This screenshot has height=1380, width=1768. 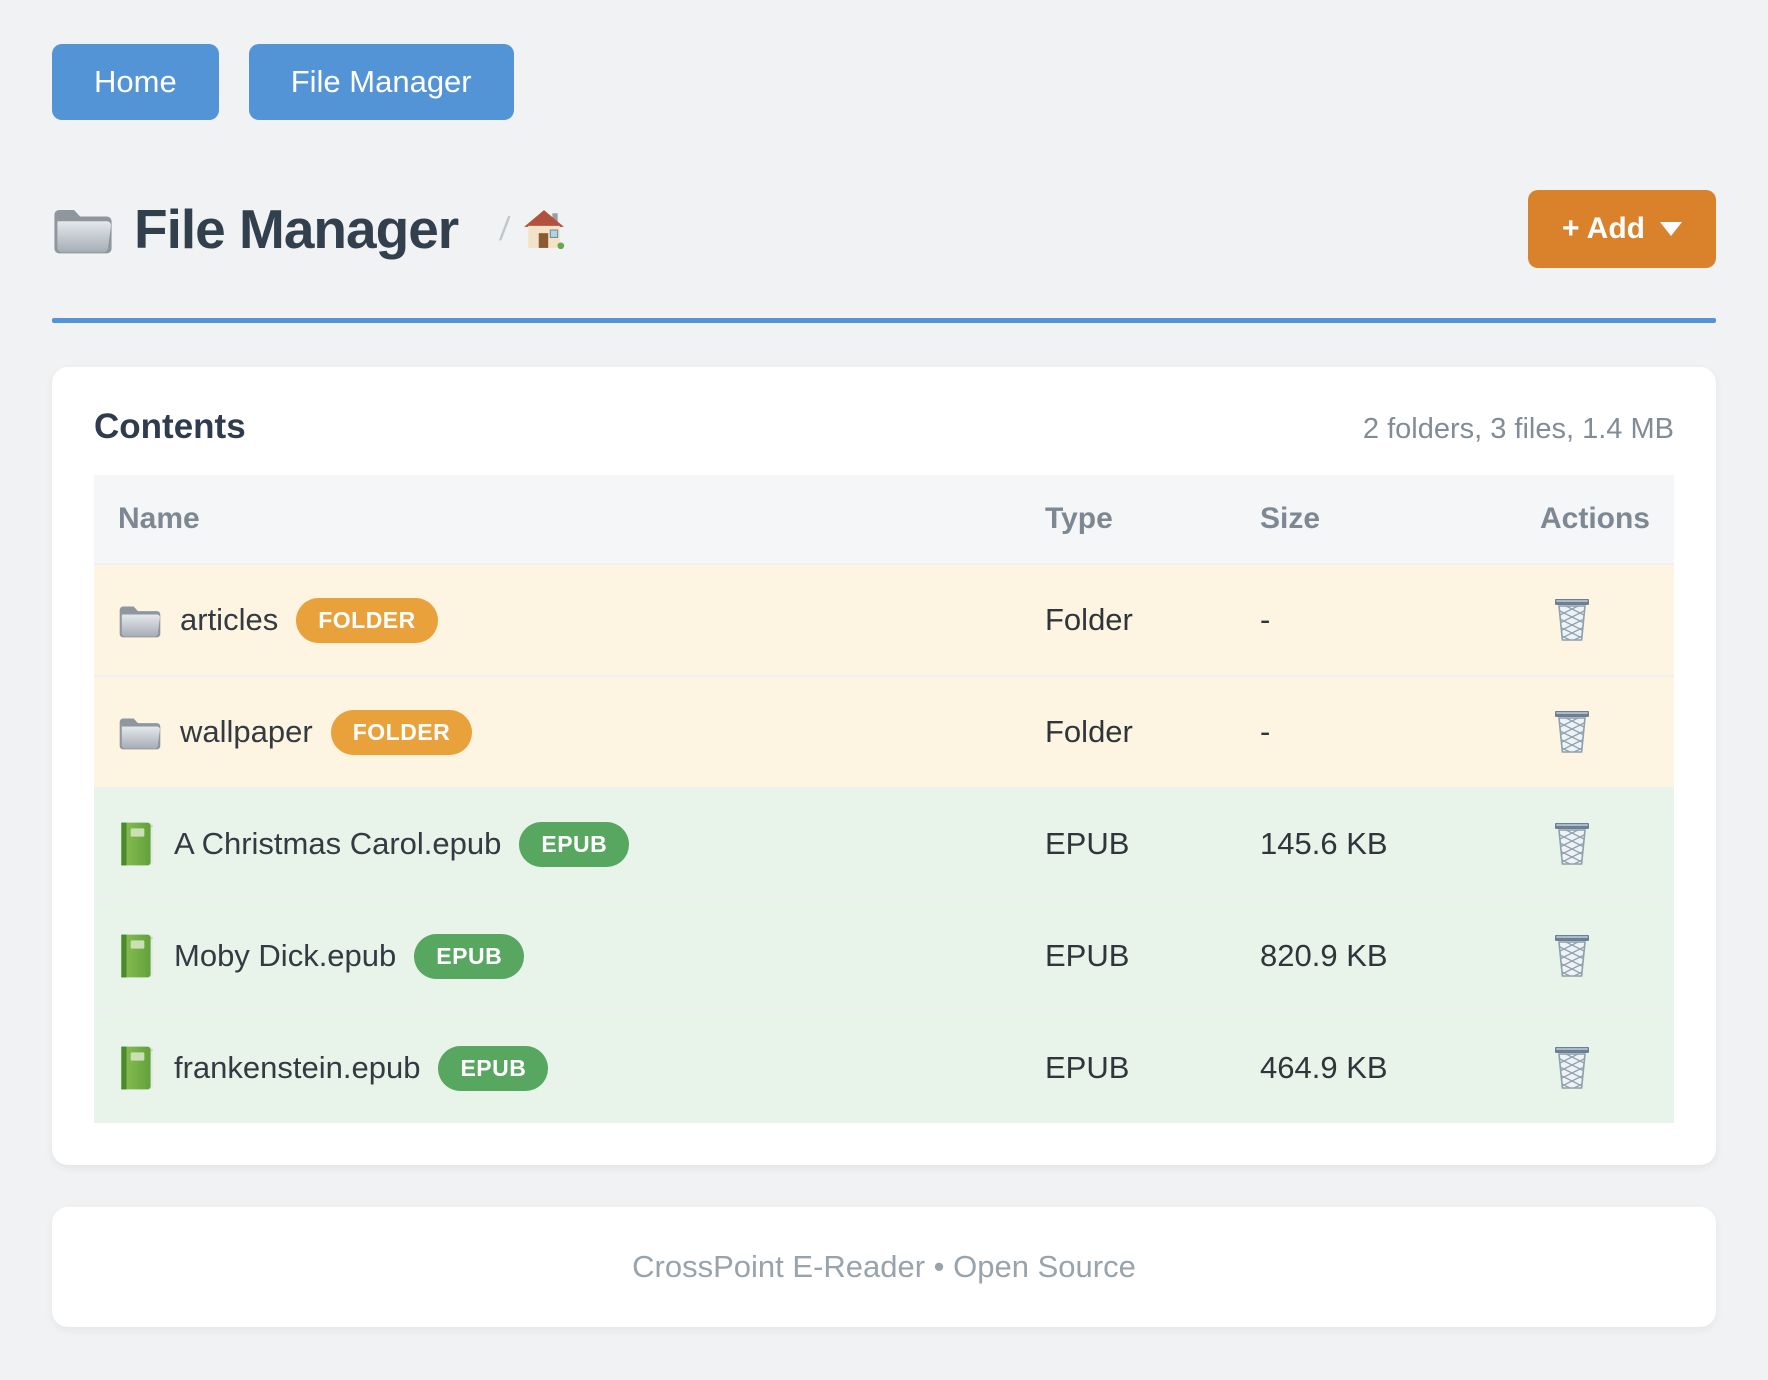 I want to click on size-cell: 820.9 KB, so click(x=1324, y=955).